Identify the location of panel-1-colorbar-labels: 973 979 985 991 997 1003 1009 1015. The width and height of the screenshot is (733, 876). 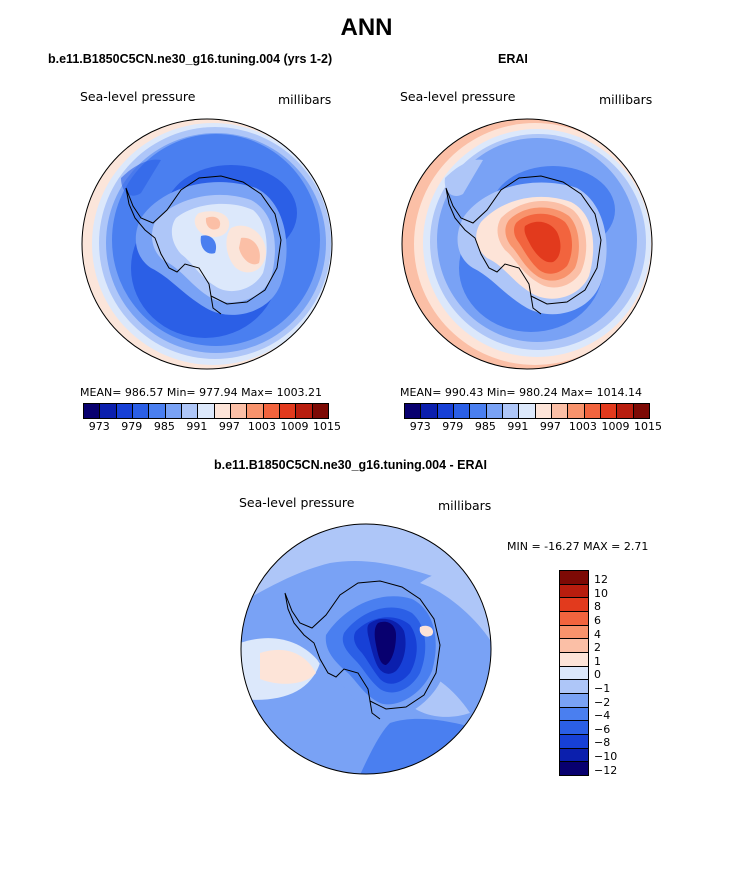
(212, 427).